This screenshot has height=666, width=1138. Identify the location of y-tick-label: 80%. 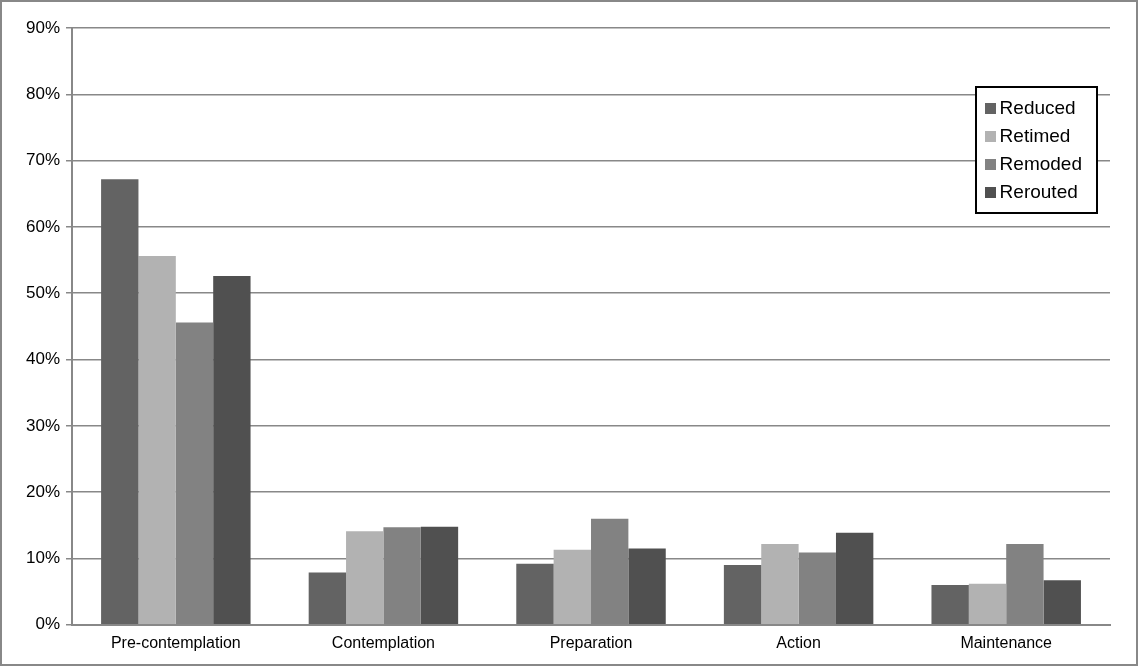
(43, 93).